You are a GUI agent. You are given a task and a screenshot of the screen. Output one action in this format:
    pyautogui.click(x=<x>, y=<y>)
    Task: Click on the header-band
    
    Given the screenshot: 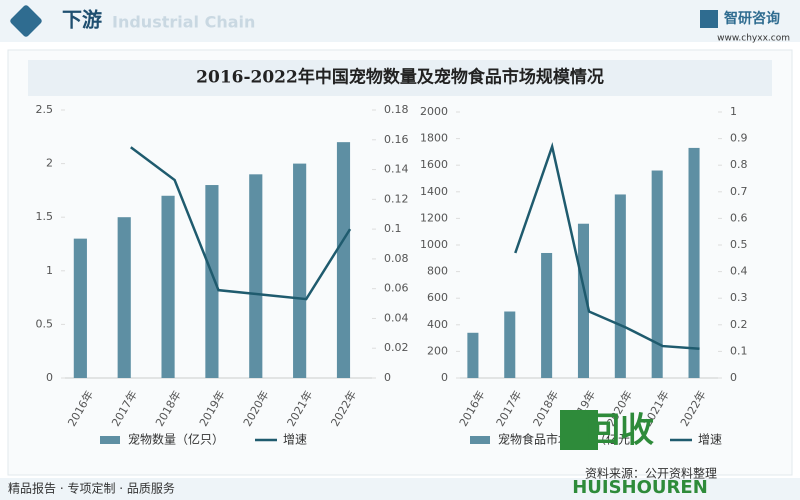 What is the action you would take?
    pyautogui.click(x=400, y=21)
    